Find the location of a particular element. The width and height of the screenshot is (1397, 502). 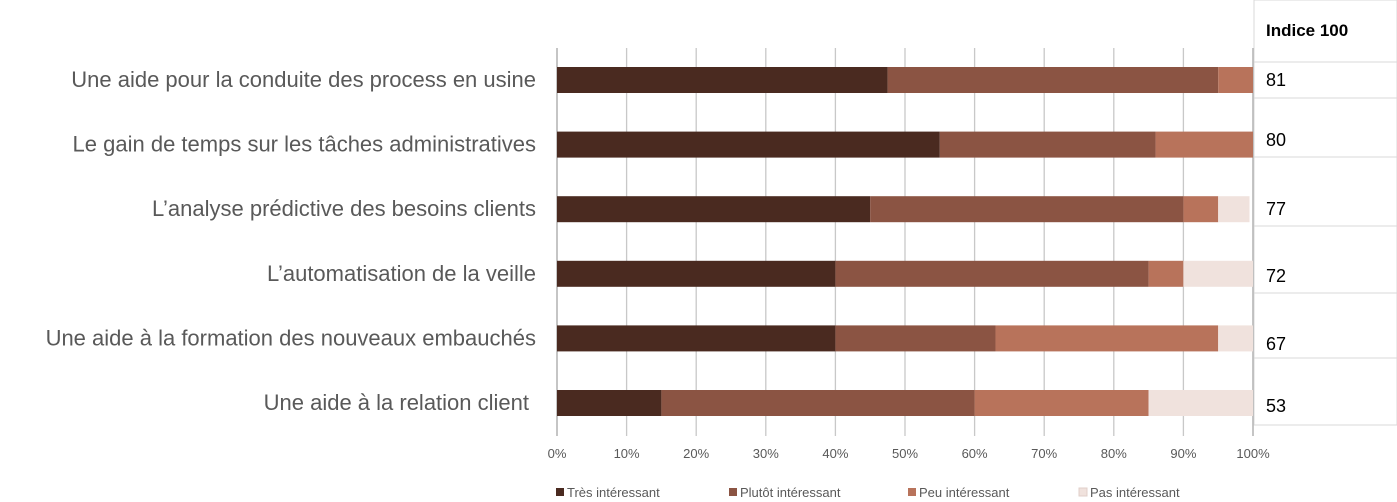

index-value: 53 is located at coordinates (1276, 406).